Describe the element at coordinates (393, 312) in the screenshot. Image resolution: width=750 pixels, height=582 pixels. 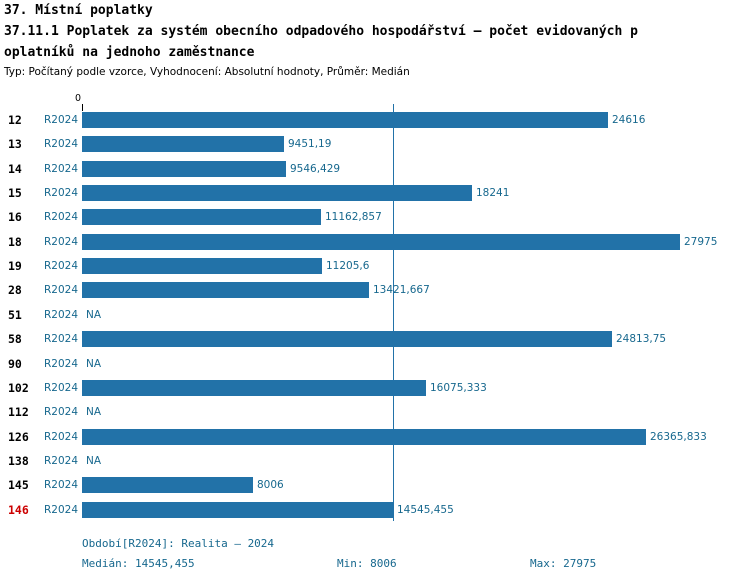
I see `median-line` at that location.